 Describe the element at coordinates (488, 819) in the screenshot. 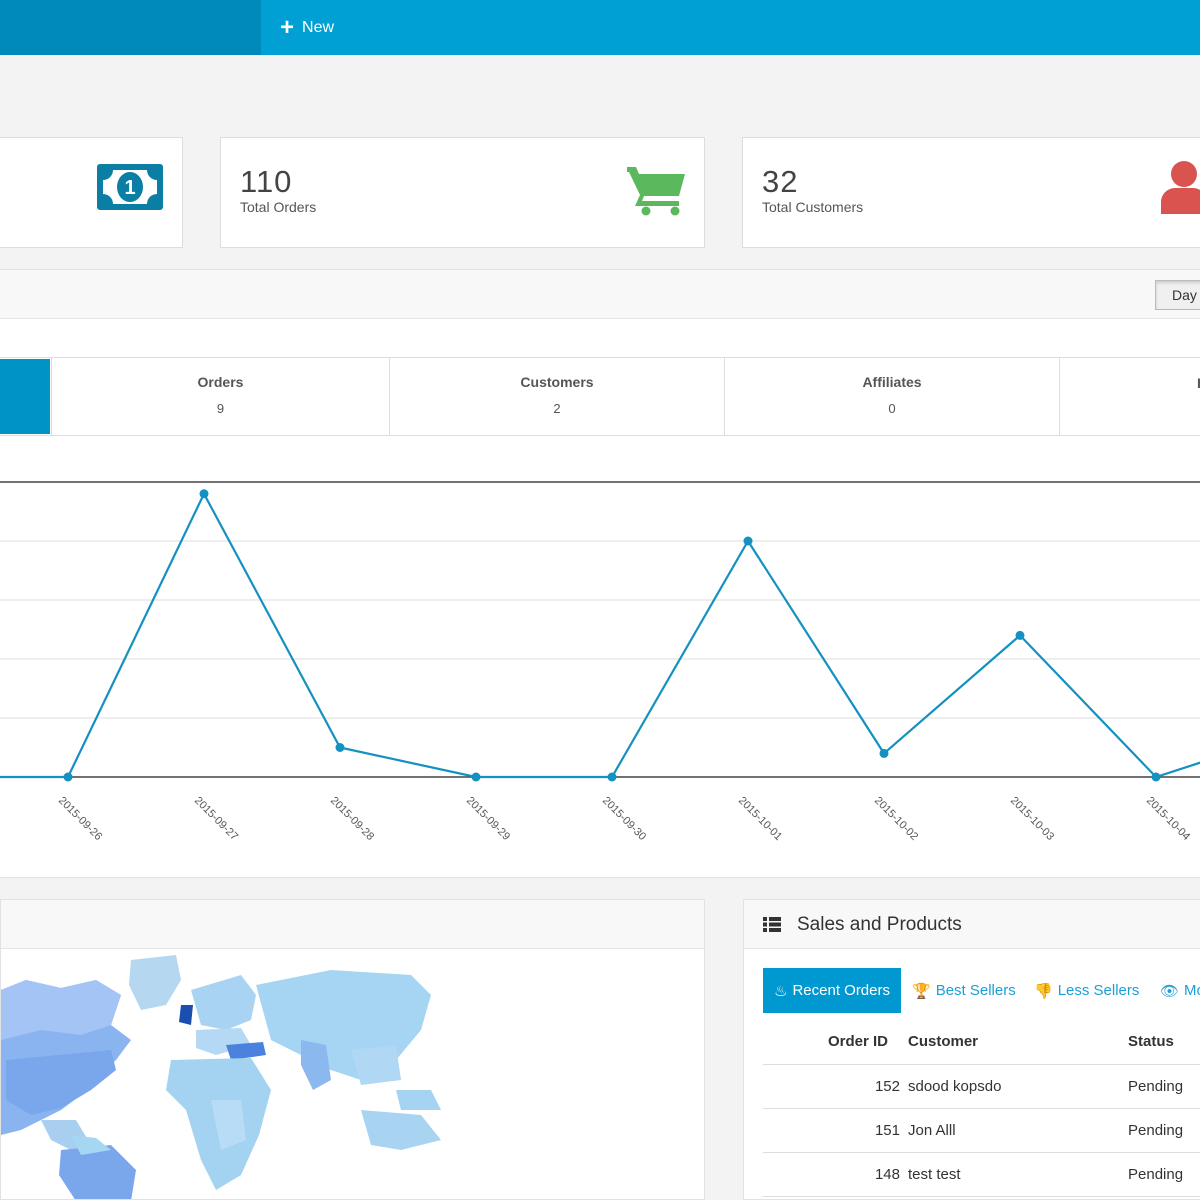

I see `x-tick-label: 2015-09-29` at that location.